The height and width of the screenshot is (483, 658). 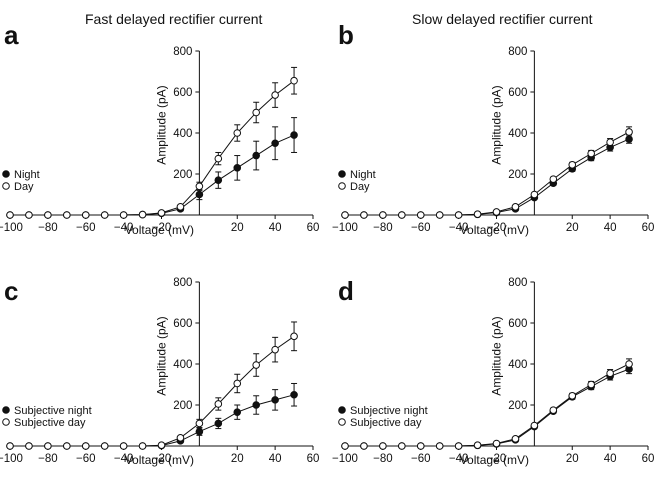 I want to click on panel-letter: a, so click(x=11, y=35).